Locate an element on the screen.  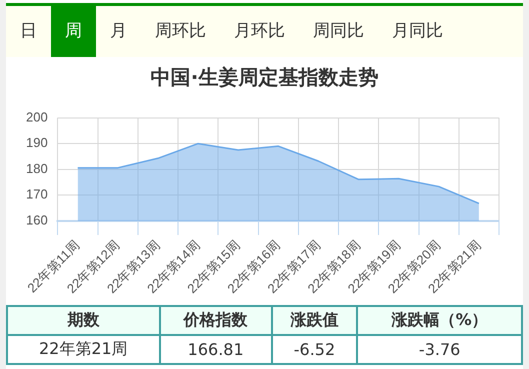
text: 166.81 is located at coordinates (216, 349).